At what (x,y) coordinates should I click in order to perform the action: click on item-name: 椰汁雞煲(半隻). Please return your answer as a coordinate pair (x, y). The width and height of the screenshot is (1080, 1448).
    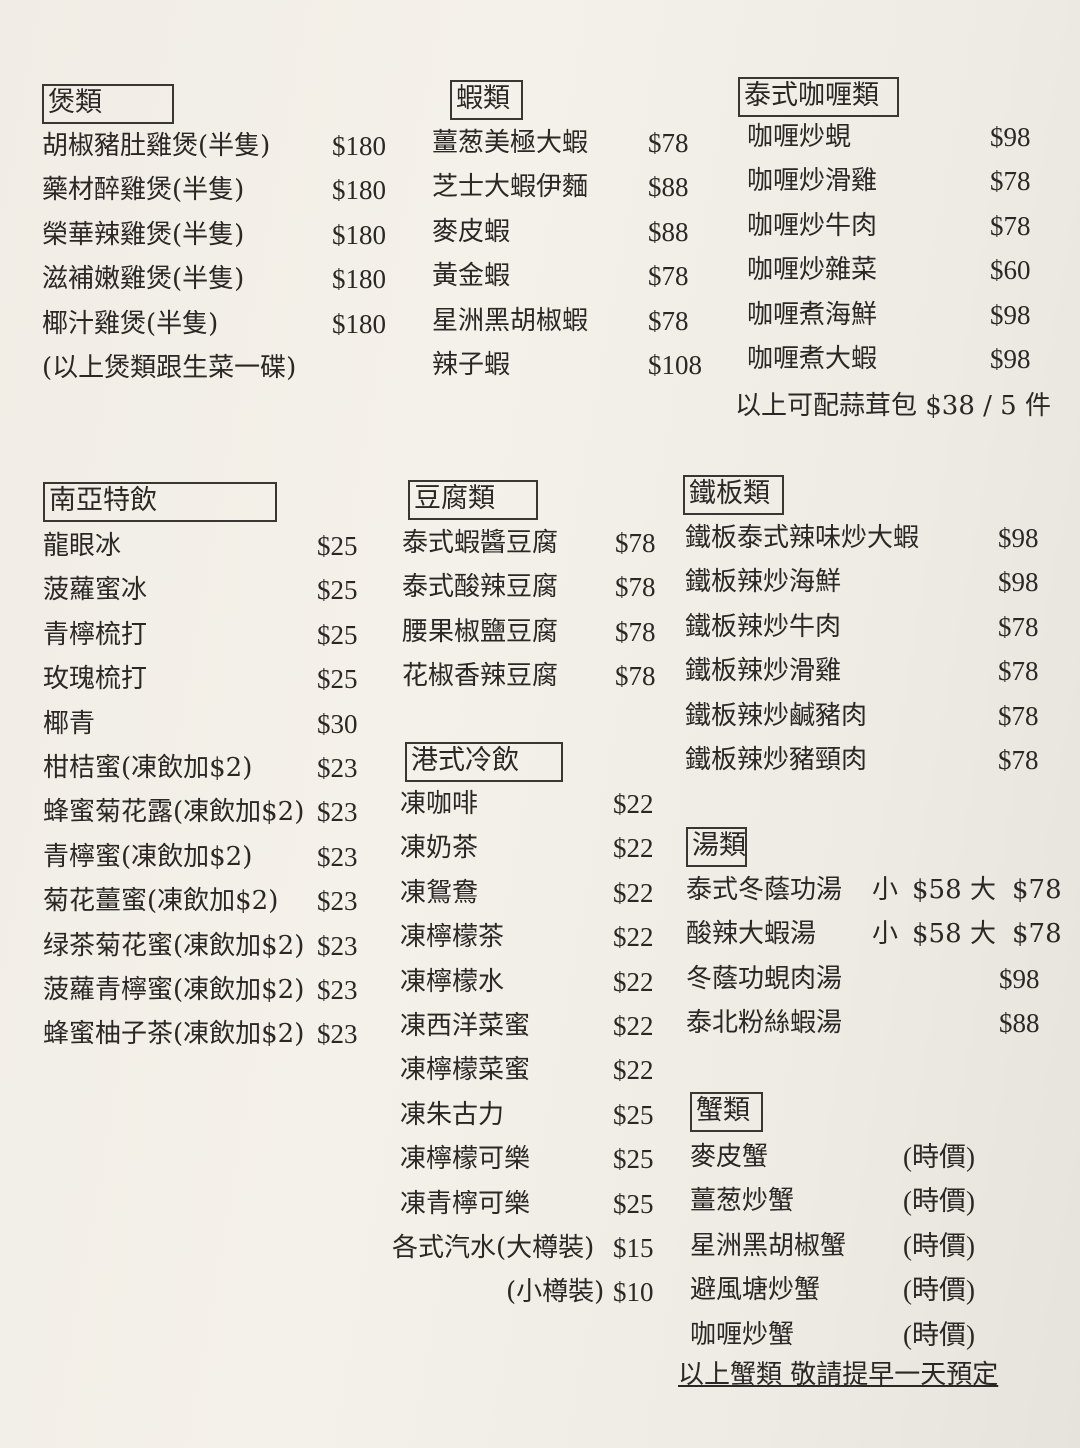
    Looking at the image, I should click on (130, 323).